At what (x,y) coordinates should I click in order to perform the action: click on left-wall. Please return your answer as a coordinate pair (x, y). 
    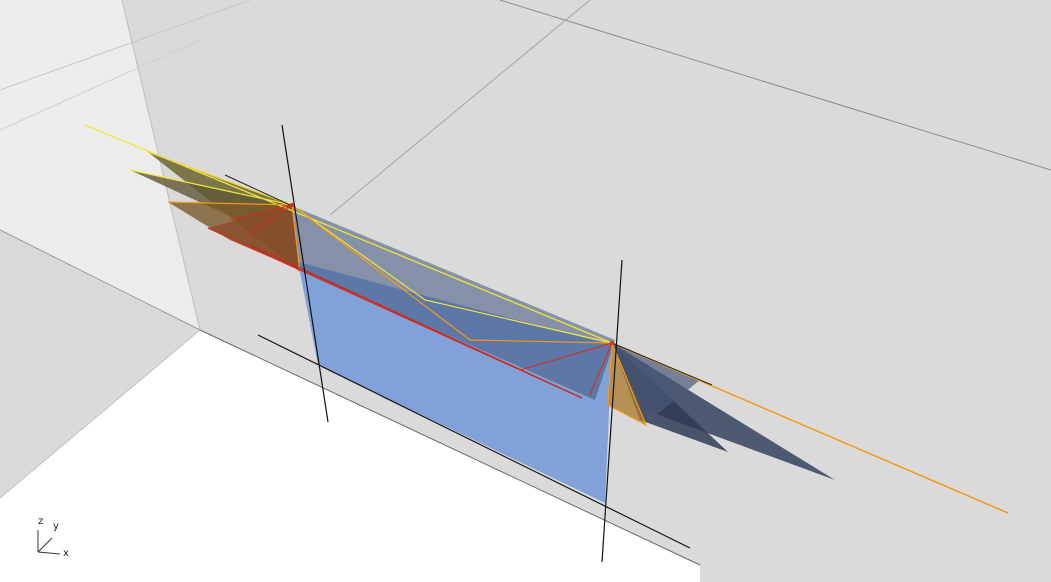
    Looking at the image, I should click on (100, 165).